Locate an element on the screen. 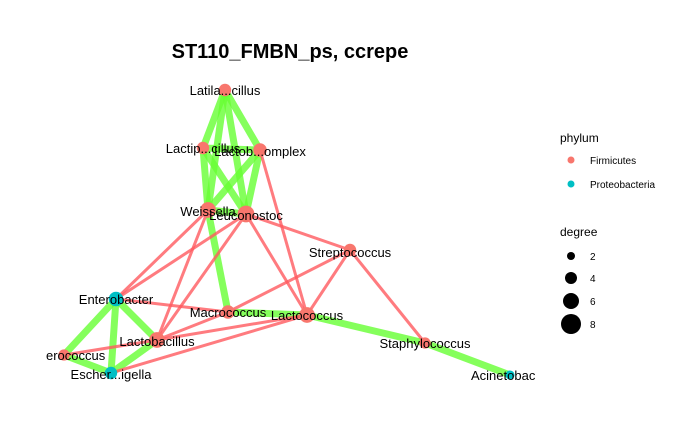 The height and width of the screenshot is (432, 700). edge-strep-macro is located at coordinates (289, 281).